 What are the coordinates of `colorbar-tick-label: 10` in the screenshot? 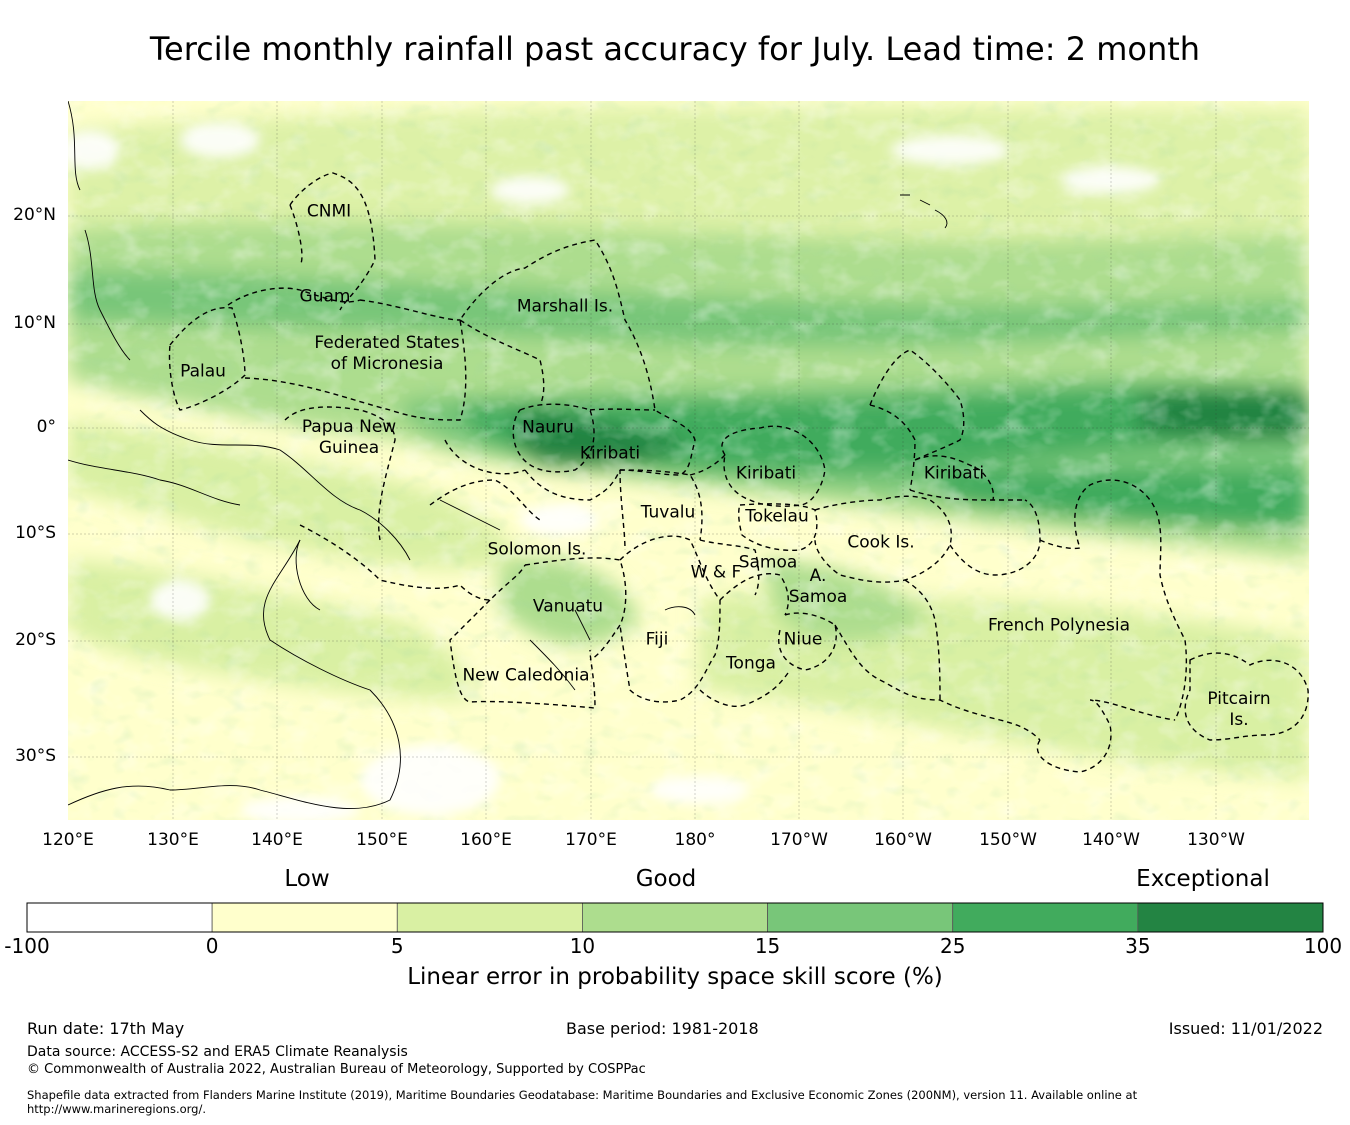 It's located at (582, 946).